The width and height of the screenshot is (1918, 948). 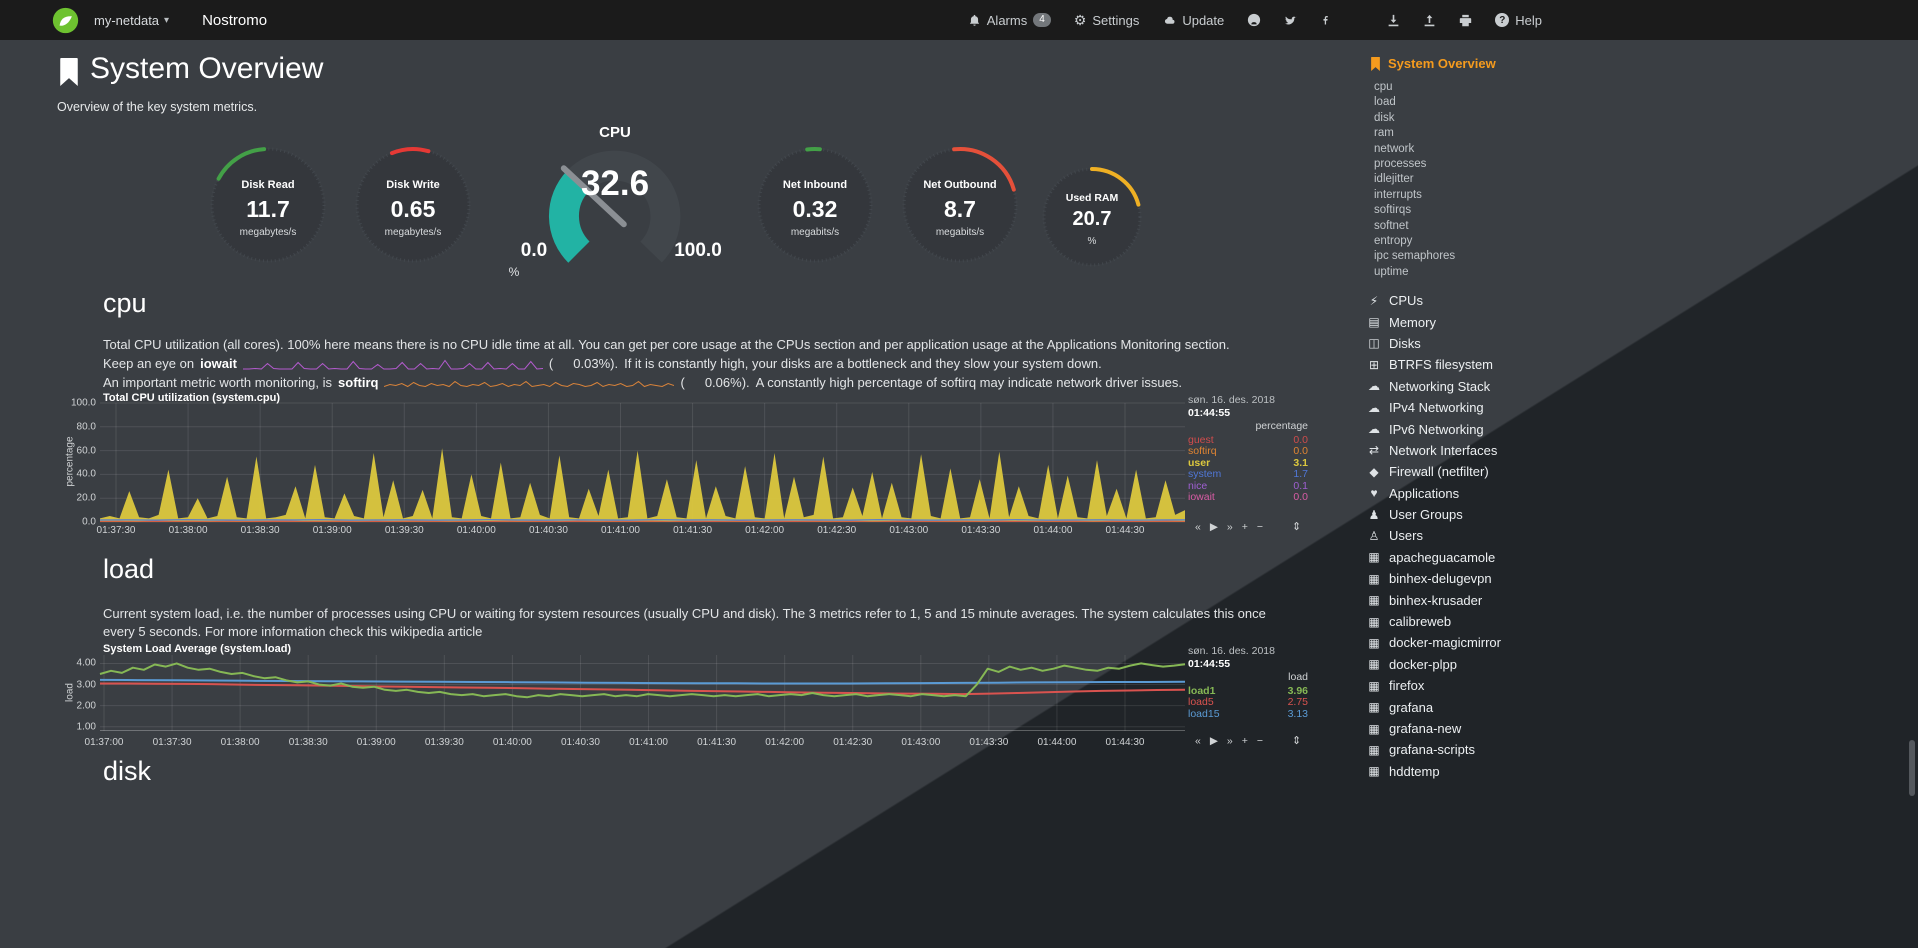 What do you see at coordinates (1291, 20) in the screenshot?
I see `twitter-button` at bounding box center [1291, 20].